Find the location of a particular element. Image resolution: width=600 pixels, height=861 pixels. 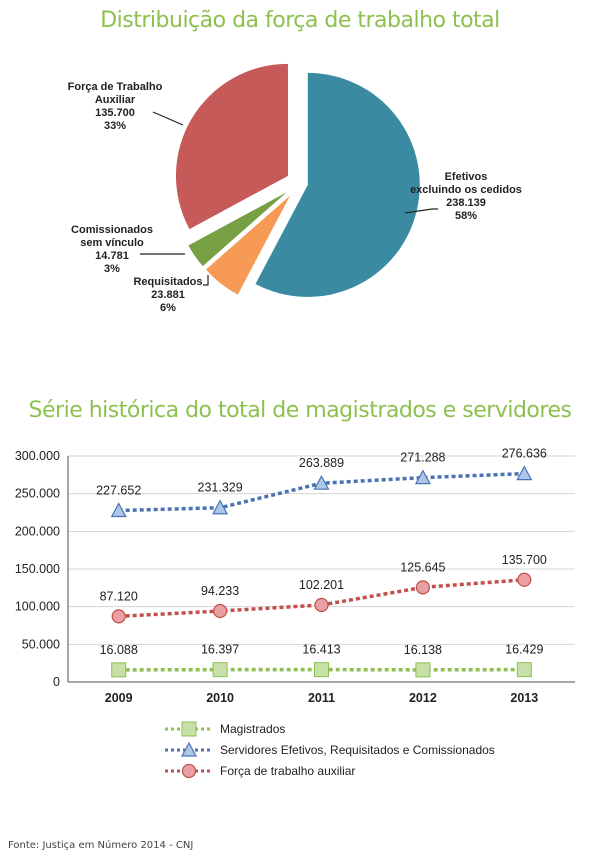

series-triangle: 227.652 231.329 263.889 271.288 276.636 is located at coordinates (321, 482).